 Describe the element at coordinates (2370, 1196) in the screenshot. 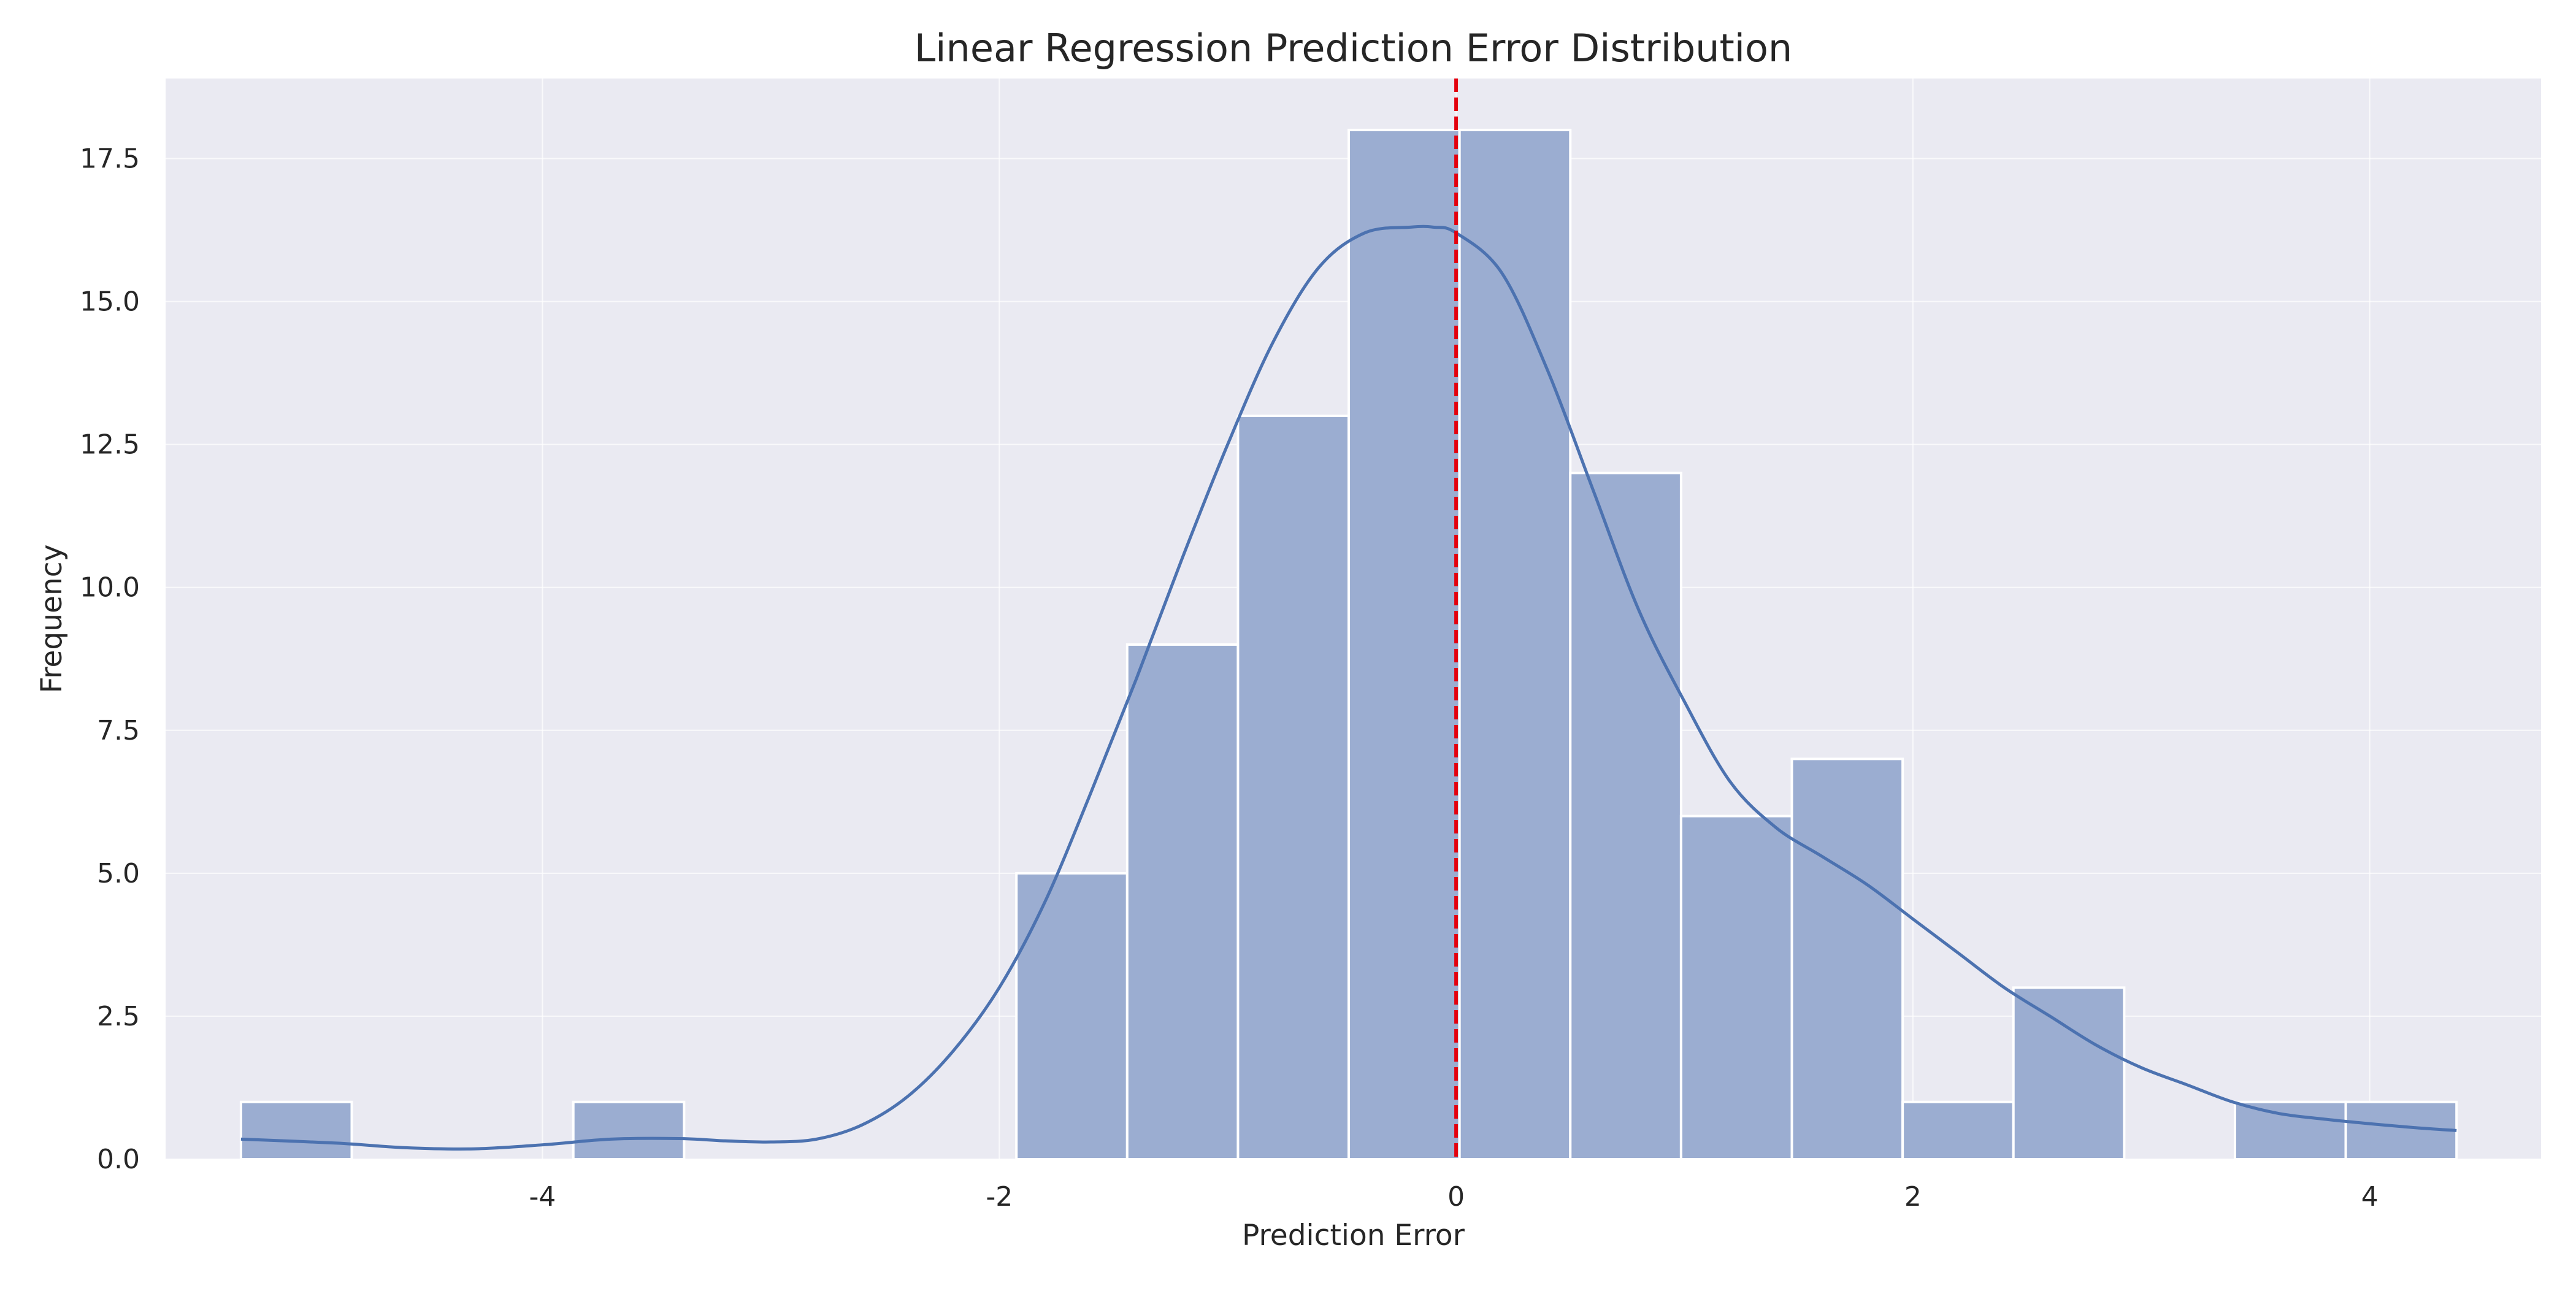

I see `x-tick-label: 4` at that location.